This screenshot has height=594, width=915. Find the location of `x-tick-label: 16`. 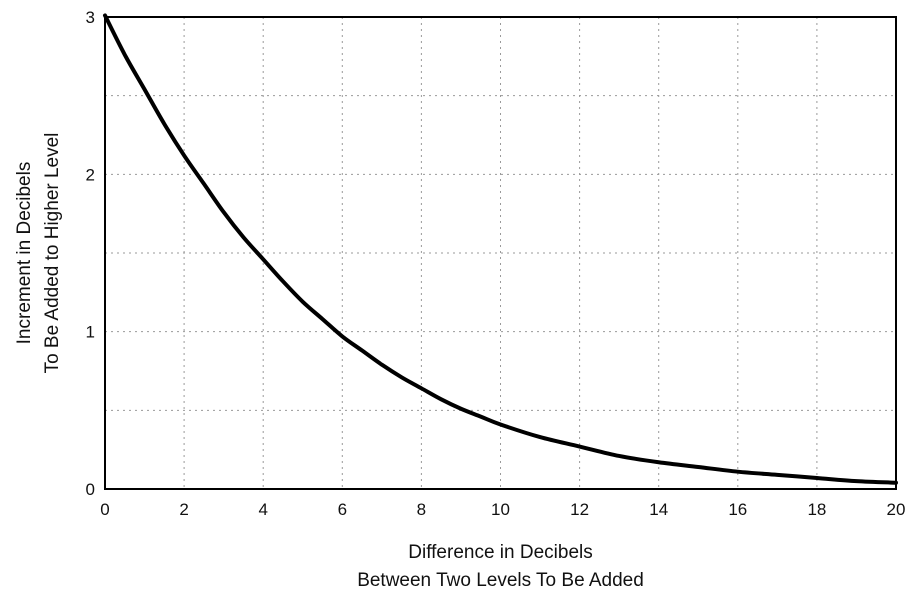

x-tick-label: 16 is located at coordinates (737, 509).